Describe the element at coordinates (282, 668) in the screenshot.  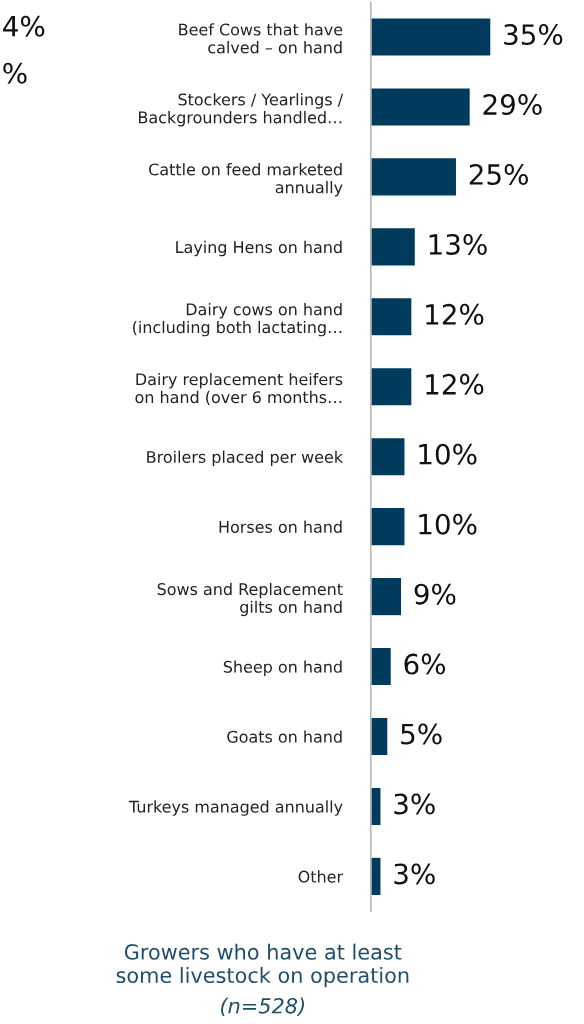
I see `y-tick-label: Sheep on hand` at that location.